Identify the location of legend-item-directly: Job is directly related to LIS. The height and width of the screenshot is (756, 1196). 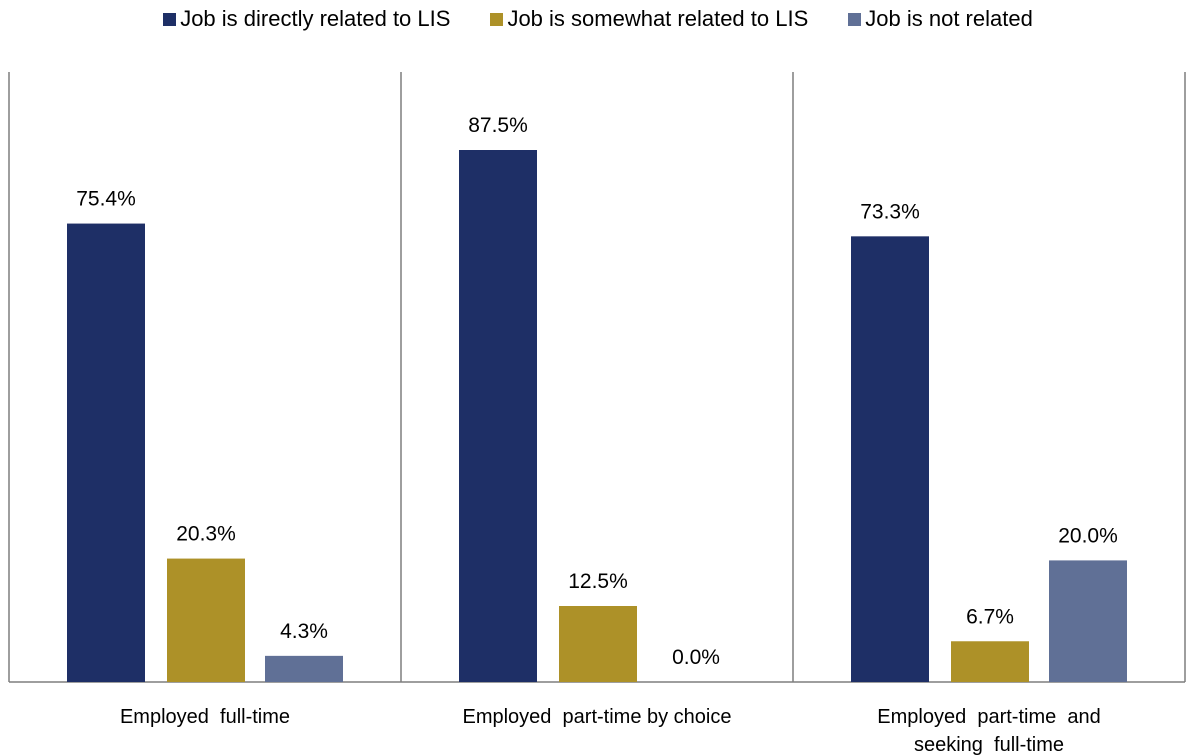
(306, 19).